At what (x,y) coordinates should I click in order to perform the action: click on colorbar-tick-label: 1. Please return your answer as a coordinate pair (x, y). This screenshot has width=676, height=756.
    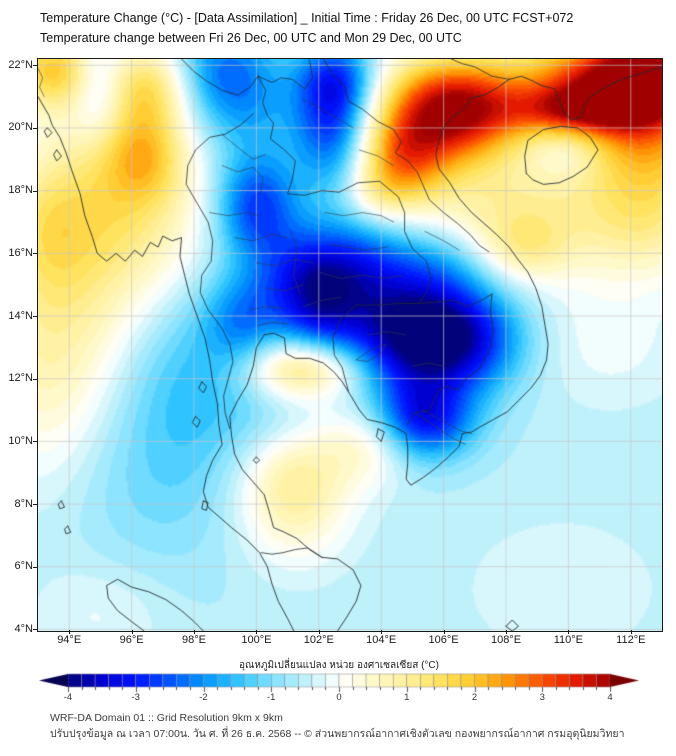
    Looking at the image, I should click on (407, 697).